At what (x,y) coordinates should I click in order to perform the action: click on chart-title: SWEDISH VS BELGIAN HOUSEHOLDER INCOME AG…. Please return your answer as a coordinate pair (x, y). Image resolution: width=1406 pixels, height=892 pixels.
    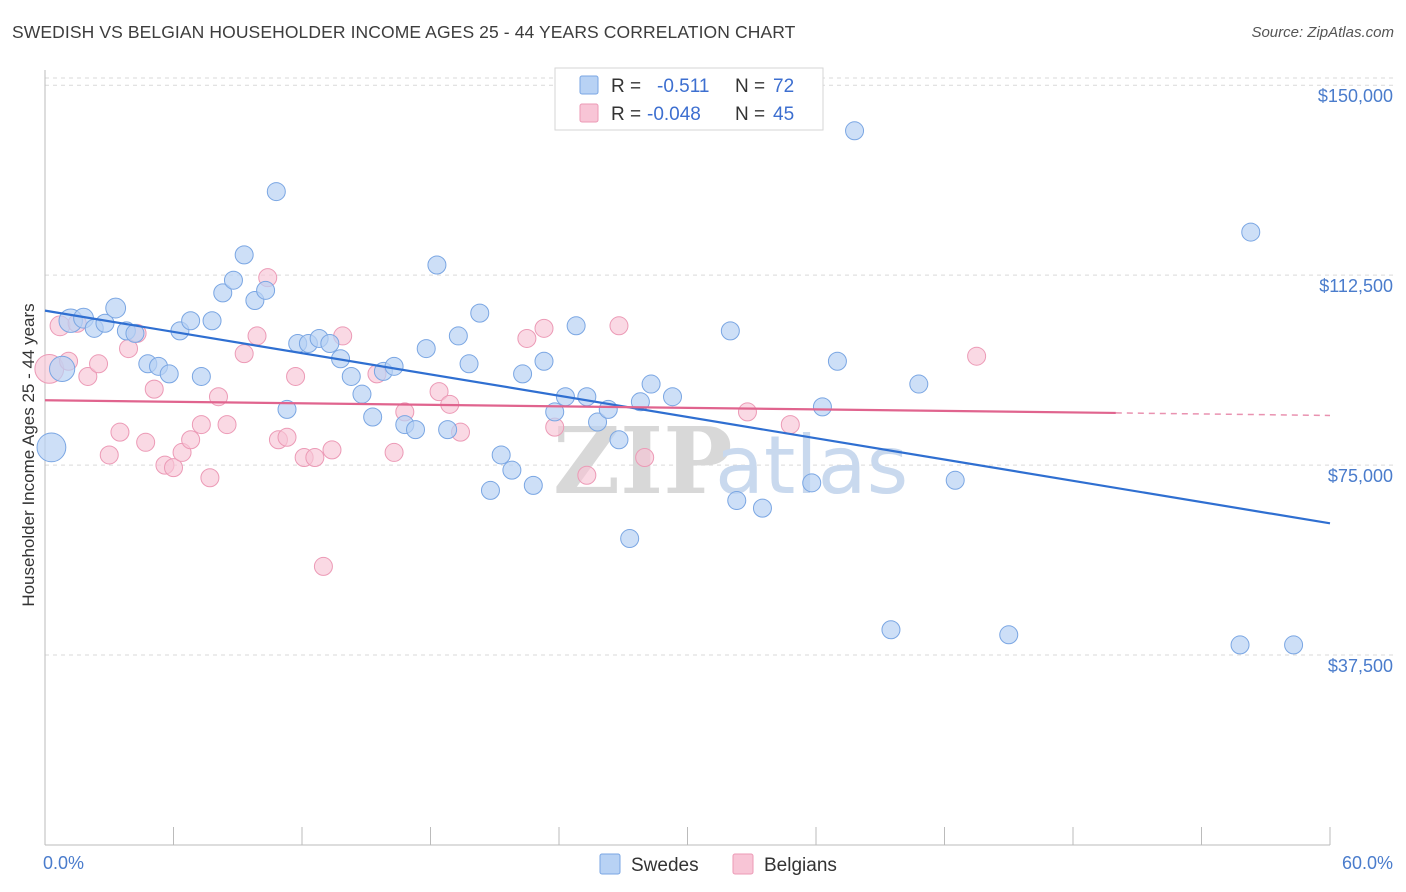
    Looking at the image, I should click on (404, 32).